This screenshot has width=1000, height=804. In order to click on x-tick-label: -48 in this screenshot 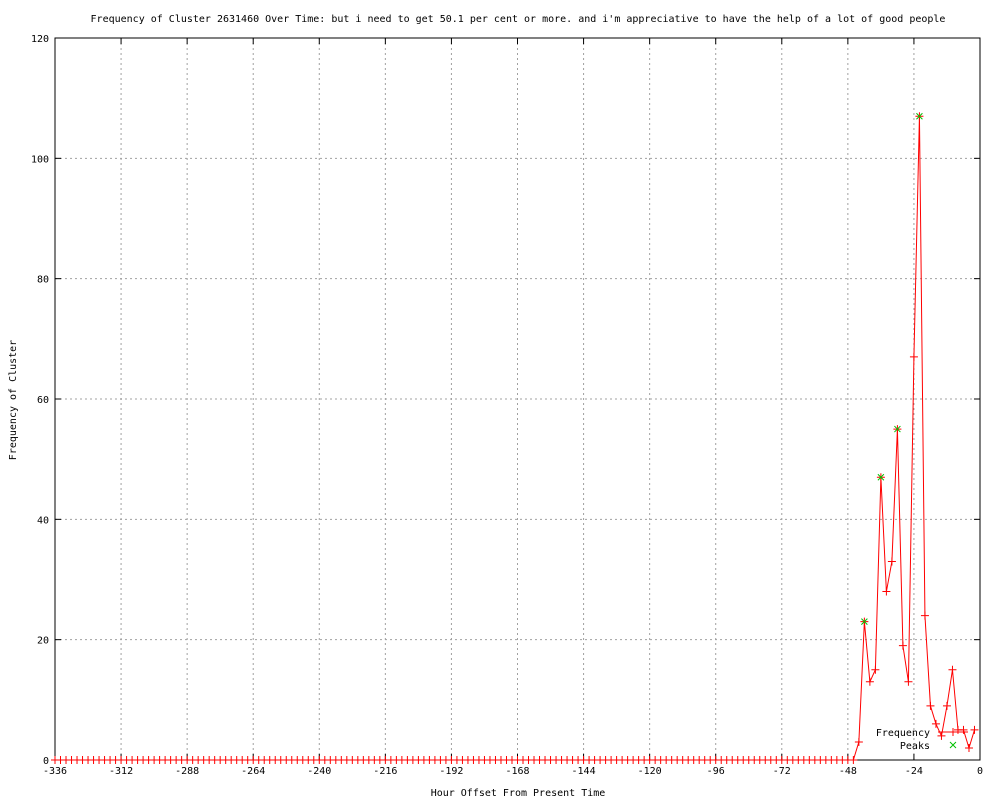, I will do `click(848, 771)`.